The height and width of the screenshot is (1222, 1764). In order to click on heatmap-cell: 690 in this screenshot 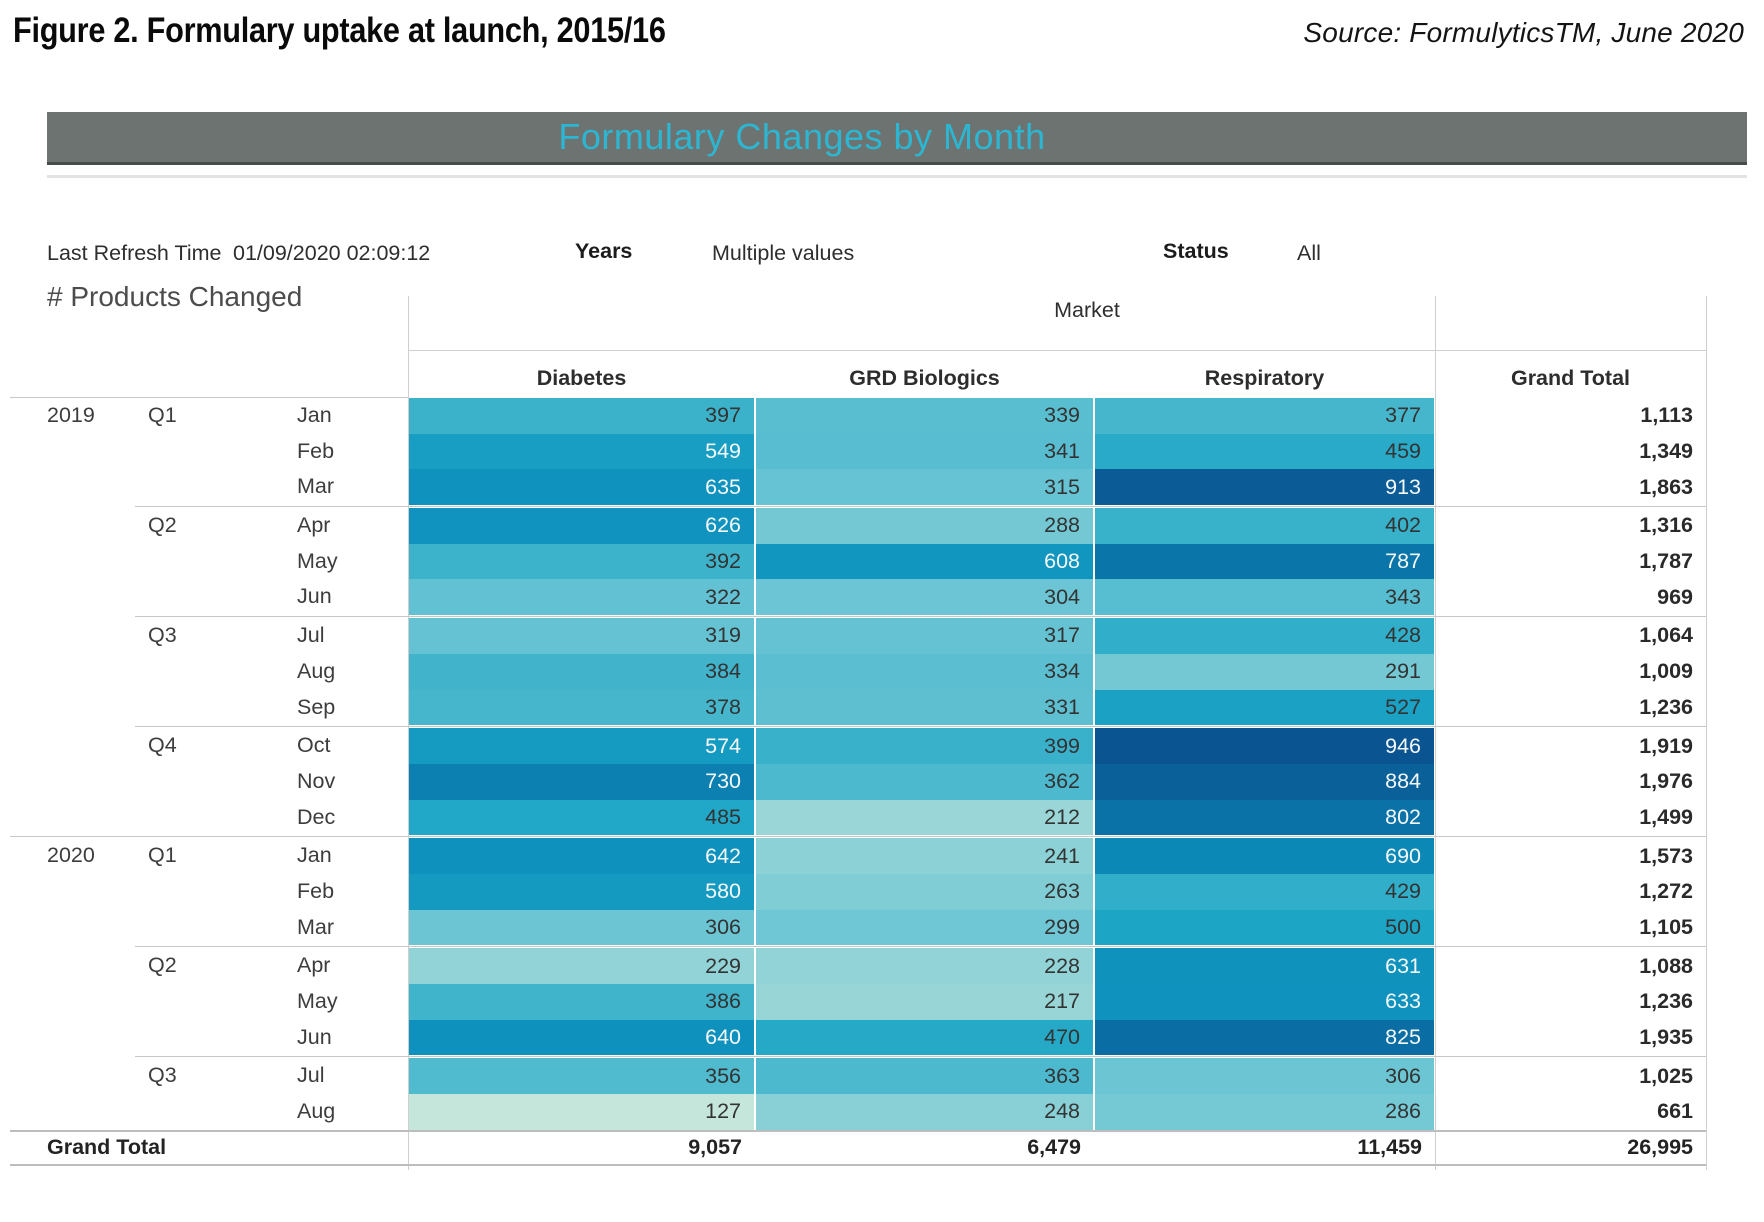, I will do `click(1264, 856)`.